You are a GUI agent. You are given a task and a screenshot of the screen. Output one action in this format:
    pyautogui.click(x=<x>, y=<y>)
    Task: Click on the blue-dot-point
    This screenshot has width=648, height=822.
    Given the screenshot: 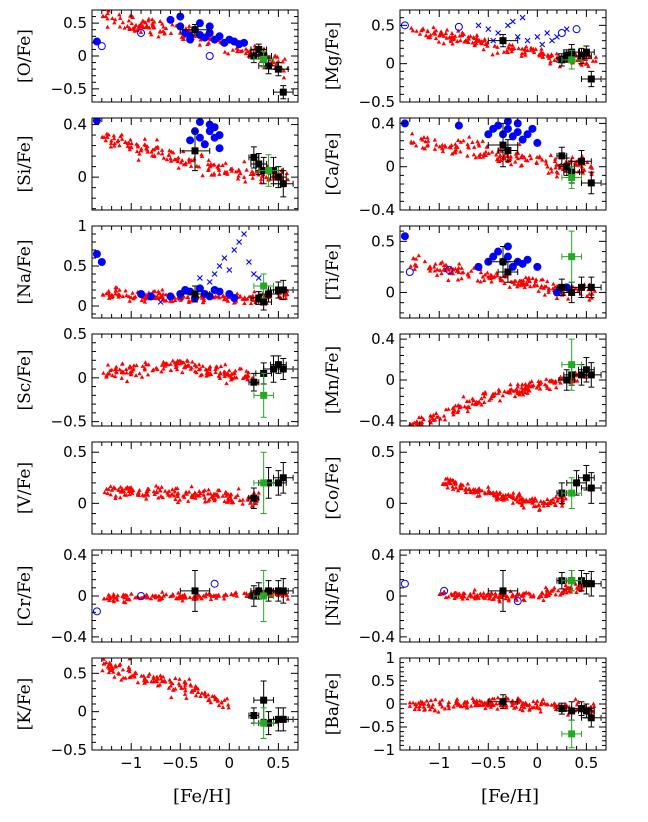 What is the action you would take?
    pyautogui.click(x=498, y=125)
    